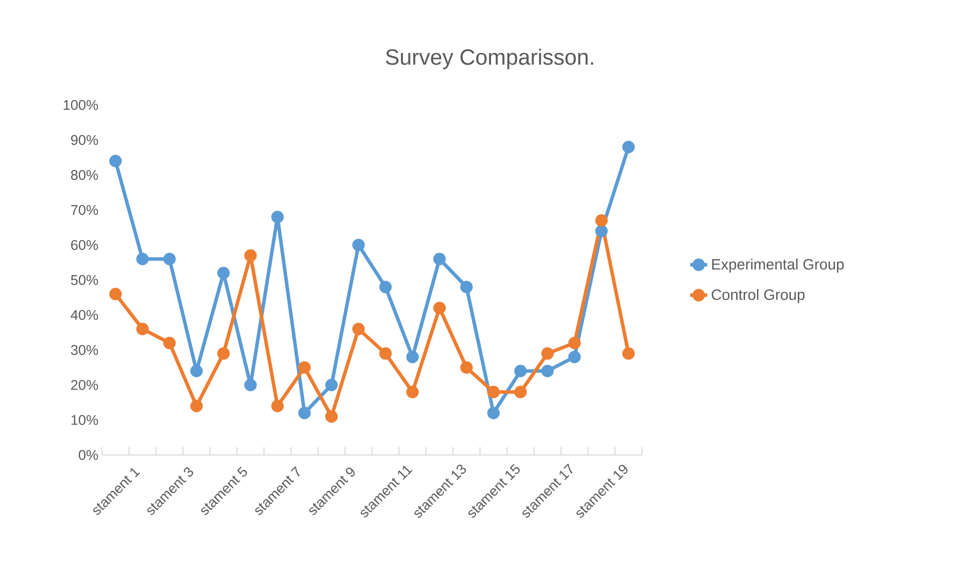 This screenshot has height=577, width=954. I want to click on y-tick-label: 40%, so click(84, 315).